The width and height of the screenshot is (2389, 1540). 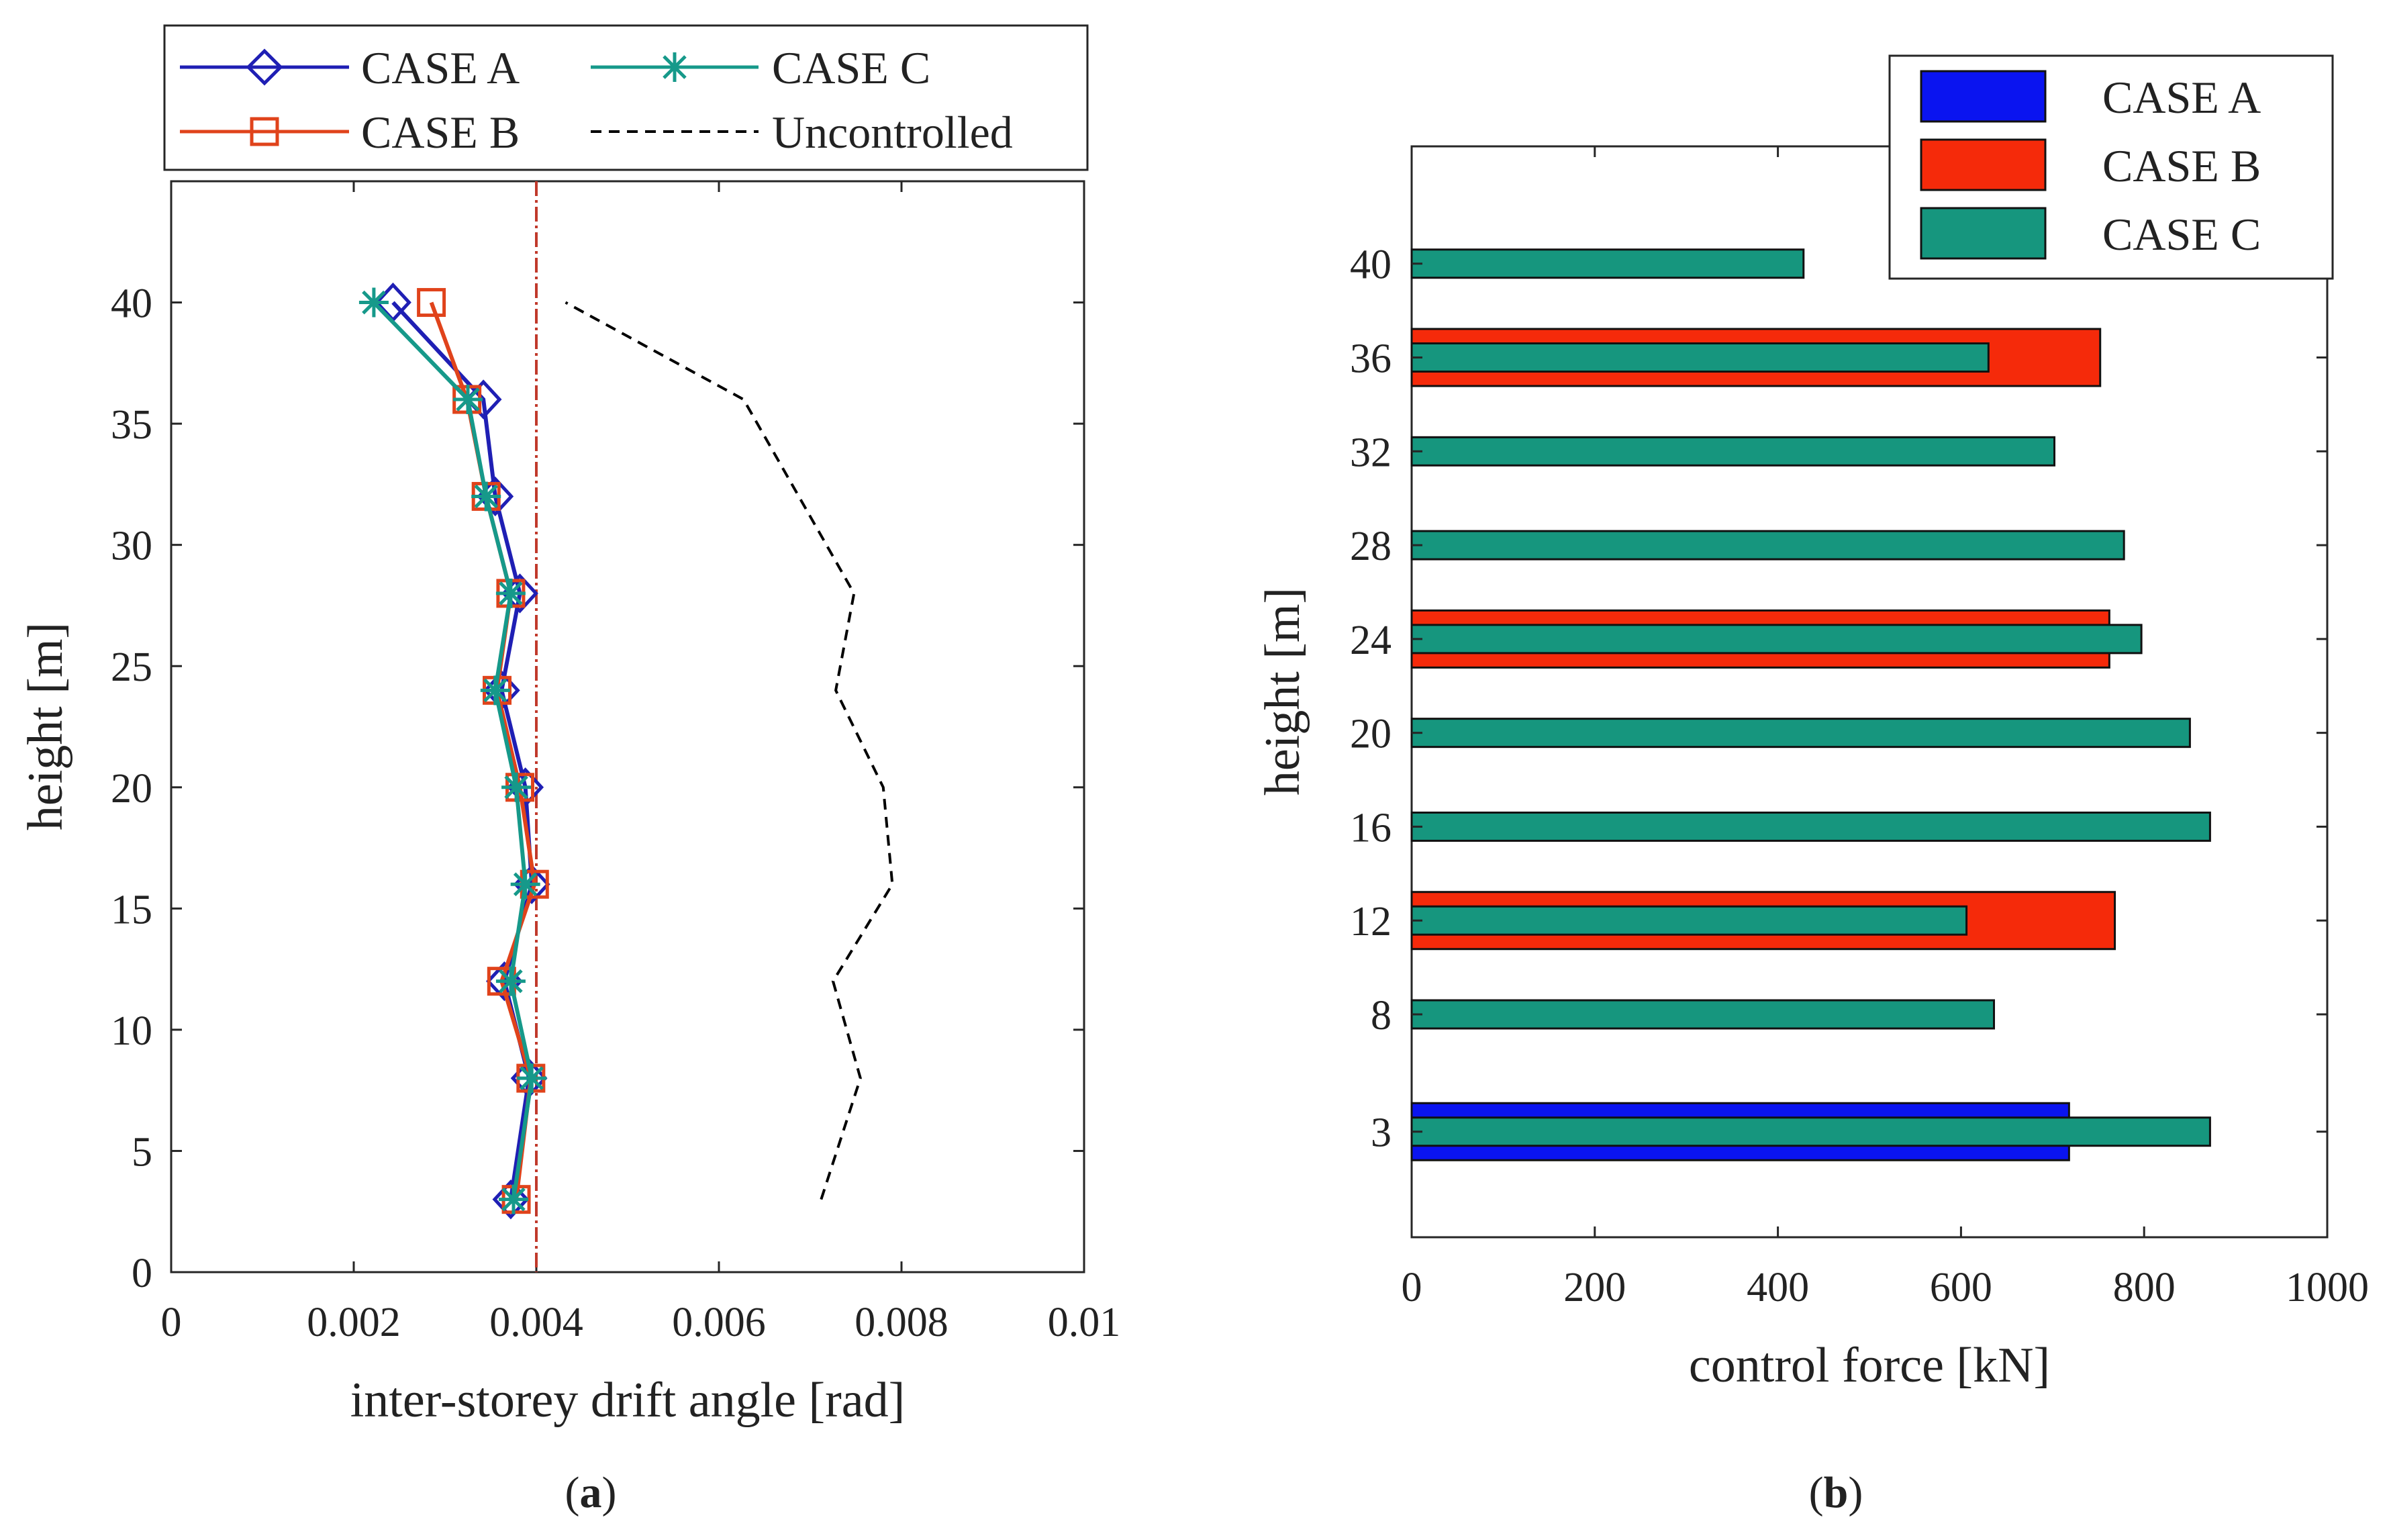 What do you see at coordinates (536, 1322) in the screenshot?
I see `x-tick-label: 0.004` at bounding box center [536, 1322].